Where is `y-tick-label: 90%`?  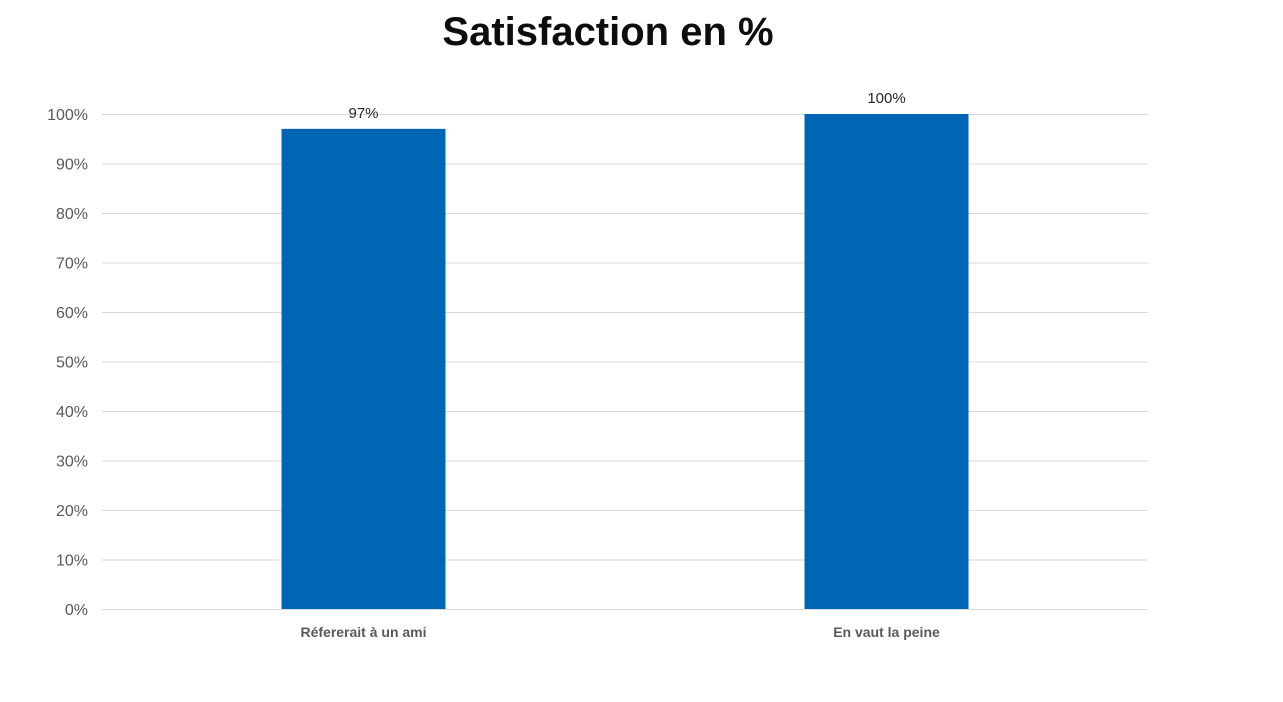 y-tick-label: 90% is located at coordinates (72, 165).